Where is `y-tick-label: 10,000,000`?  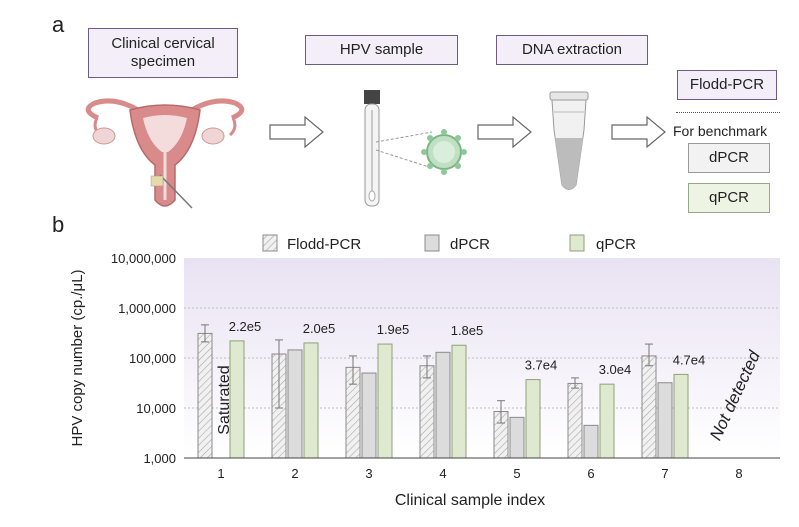
y-tick-label: 10,000,000 is located at coordinates (143, 258).